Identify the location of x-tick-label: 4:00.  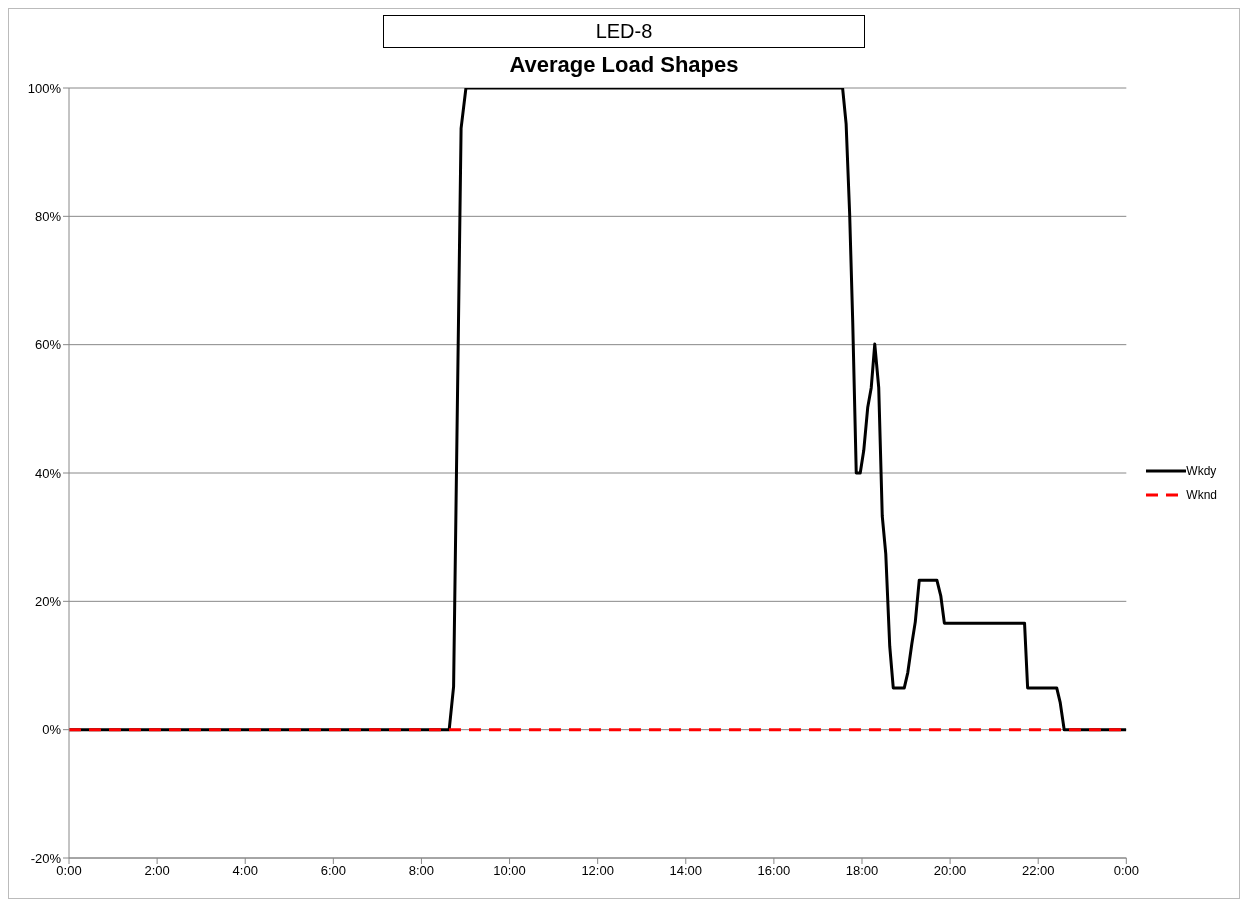
(245, 871).